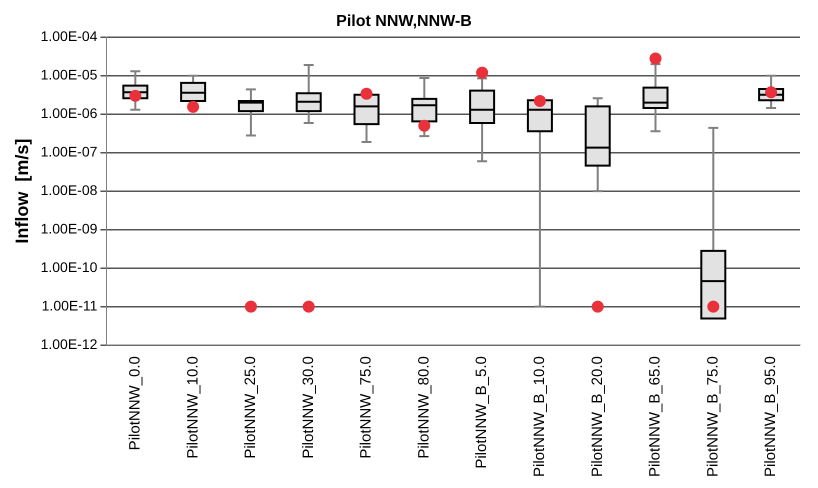 The image size is (818, 488). I want to click on x-tick-label: PilotNNW_B_65.0, so click(655, 417).